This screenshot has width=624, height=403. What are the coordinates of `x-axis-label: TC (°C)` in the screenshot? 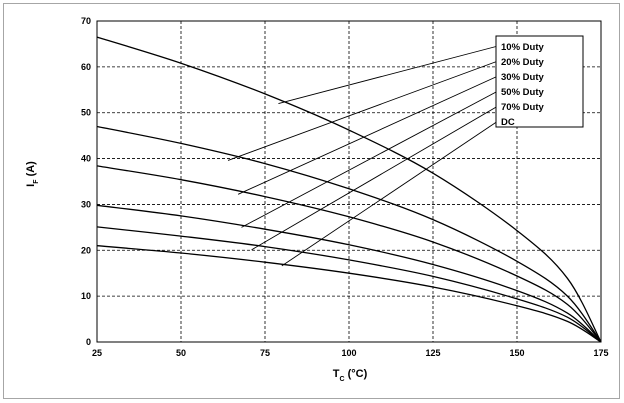 It's located at (350, 375).